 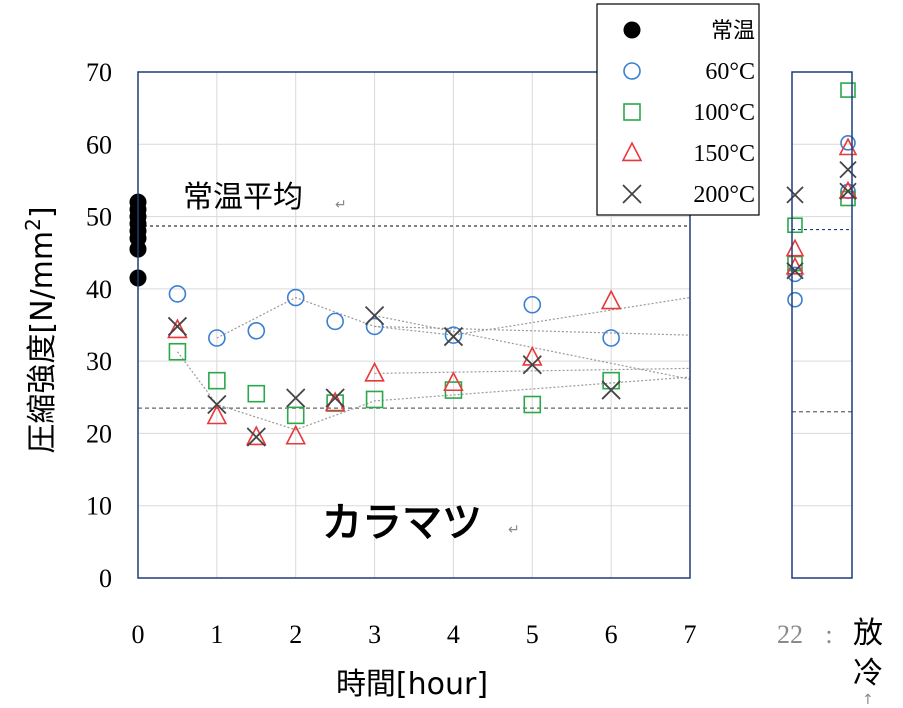 What do you see at coordinates (688, 113) in the screenshot?
I see `legend-items: 常温 60°C 100°C 150°C 200°C` at bounding box center [688, 113].